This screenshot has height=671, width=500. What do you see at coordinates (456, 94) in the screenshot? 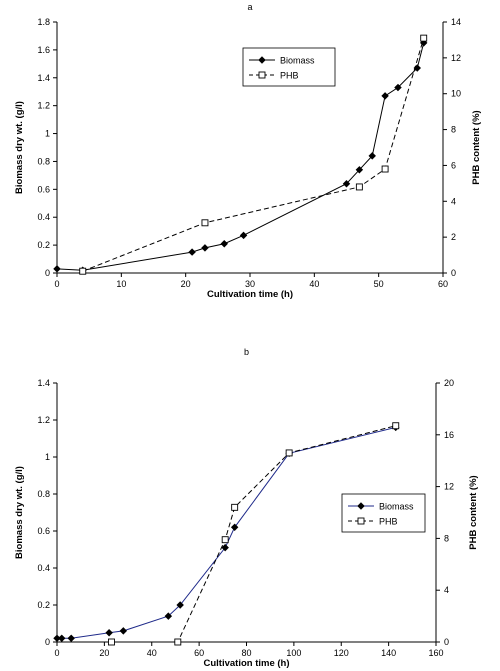
I see `y2-tick-label: 10` at bounding box center [456, 94].